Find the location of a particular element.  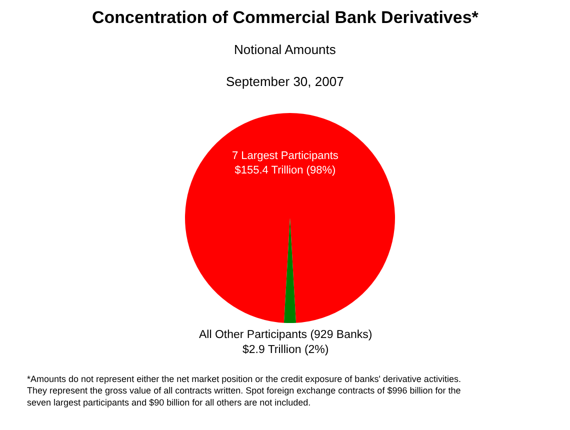

data-label: $2.9 Trillion (2%) is located at coordinates (285, 350).